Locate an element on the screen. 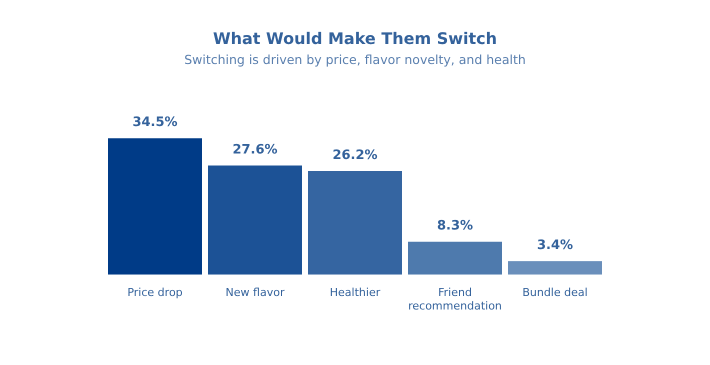 The height and width of the screenshot is (365, 710). chart-title: What Would Make Them Switch is located at coordinates (355, 38).